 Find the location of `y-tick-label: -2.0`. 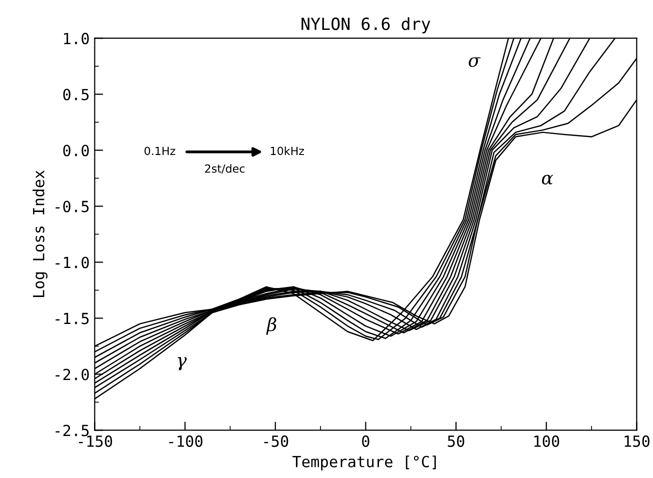

y-tick-label: -2.0 is located at coordinates (72, 374).